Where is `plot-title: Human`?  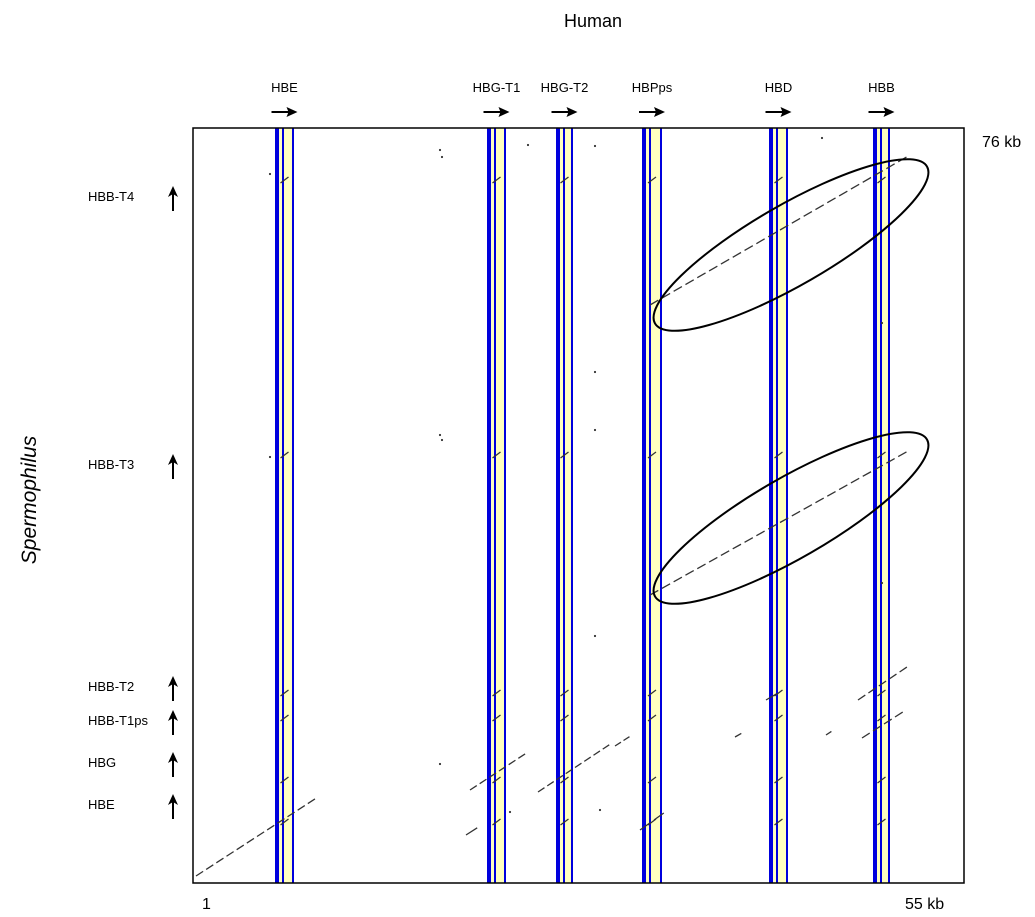
plot-title: Human is located at coordinates (593, 21).